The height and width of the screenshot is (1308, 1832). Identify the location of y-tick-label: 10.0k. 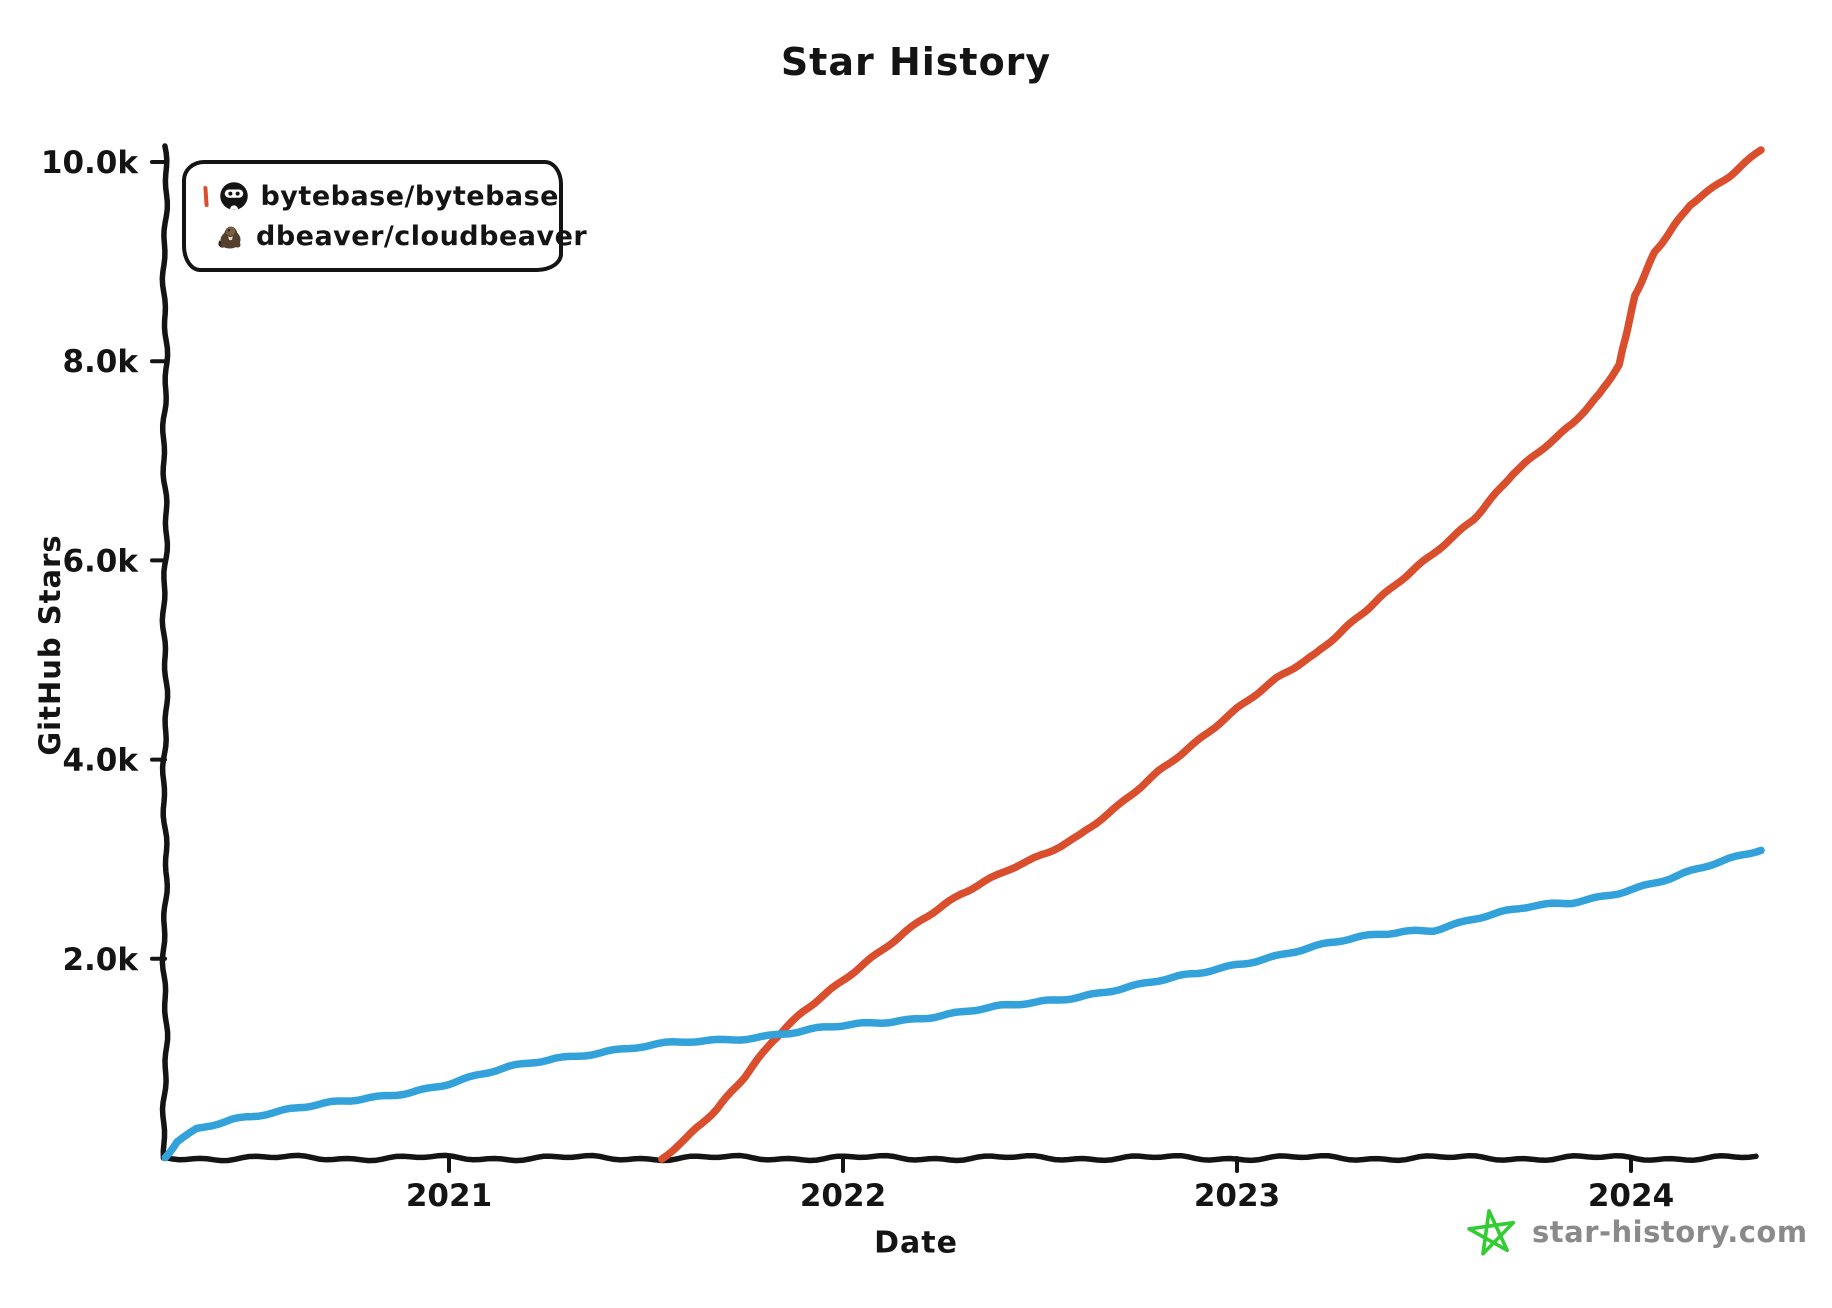
(90, 163).